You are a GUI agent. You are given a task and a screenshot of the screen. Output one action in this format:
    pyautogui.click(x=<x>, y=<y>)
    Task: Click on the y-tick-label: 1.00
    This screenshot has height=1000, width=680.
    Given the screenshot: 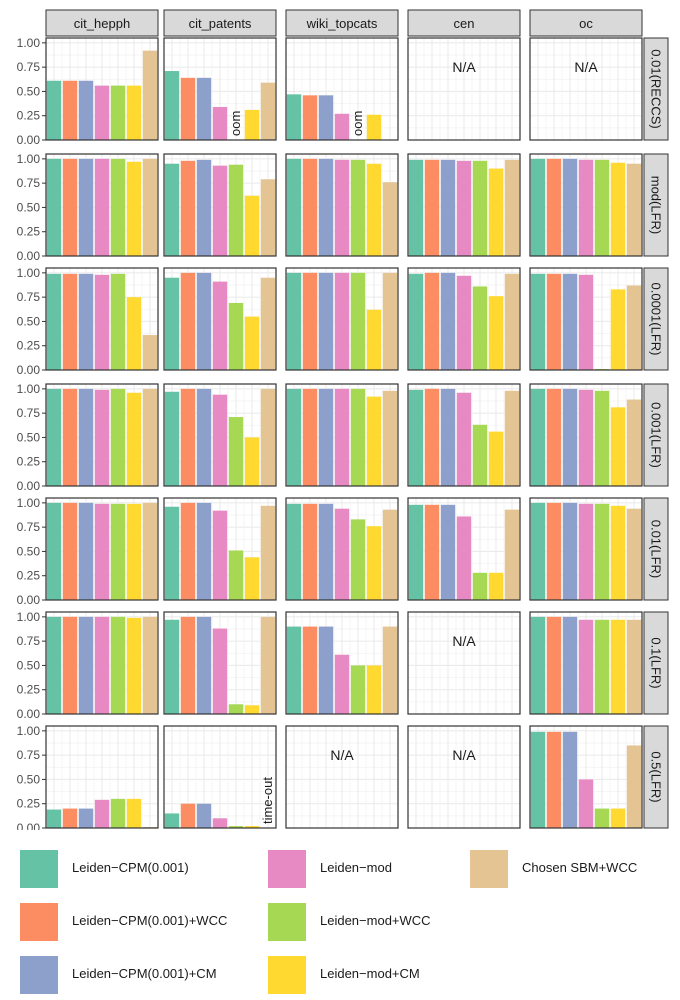 What is the action you would take?
    pyautogui.click(x=29, y=617)
    